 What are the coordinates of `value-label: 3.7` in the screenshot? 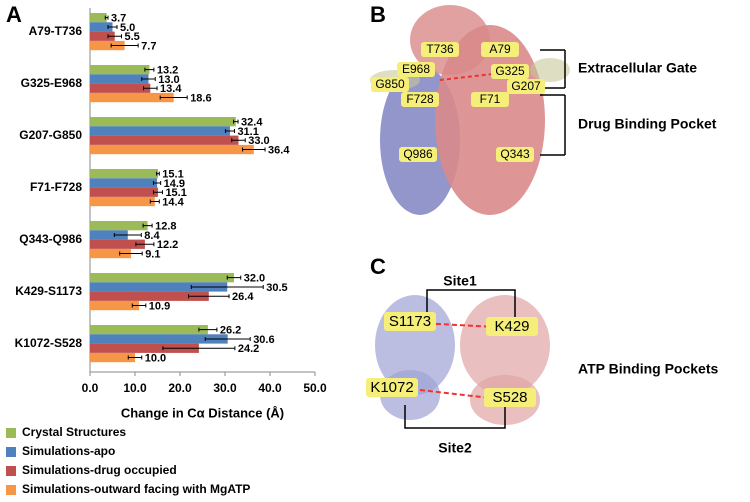 It's located at (118, 19).